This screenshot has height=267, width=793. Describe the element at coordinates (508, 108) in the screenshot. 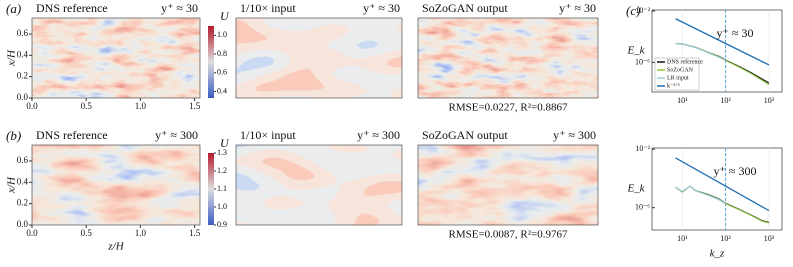

I see `metrics: RMSE=0.0227, R²=0.8867` at that location.